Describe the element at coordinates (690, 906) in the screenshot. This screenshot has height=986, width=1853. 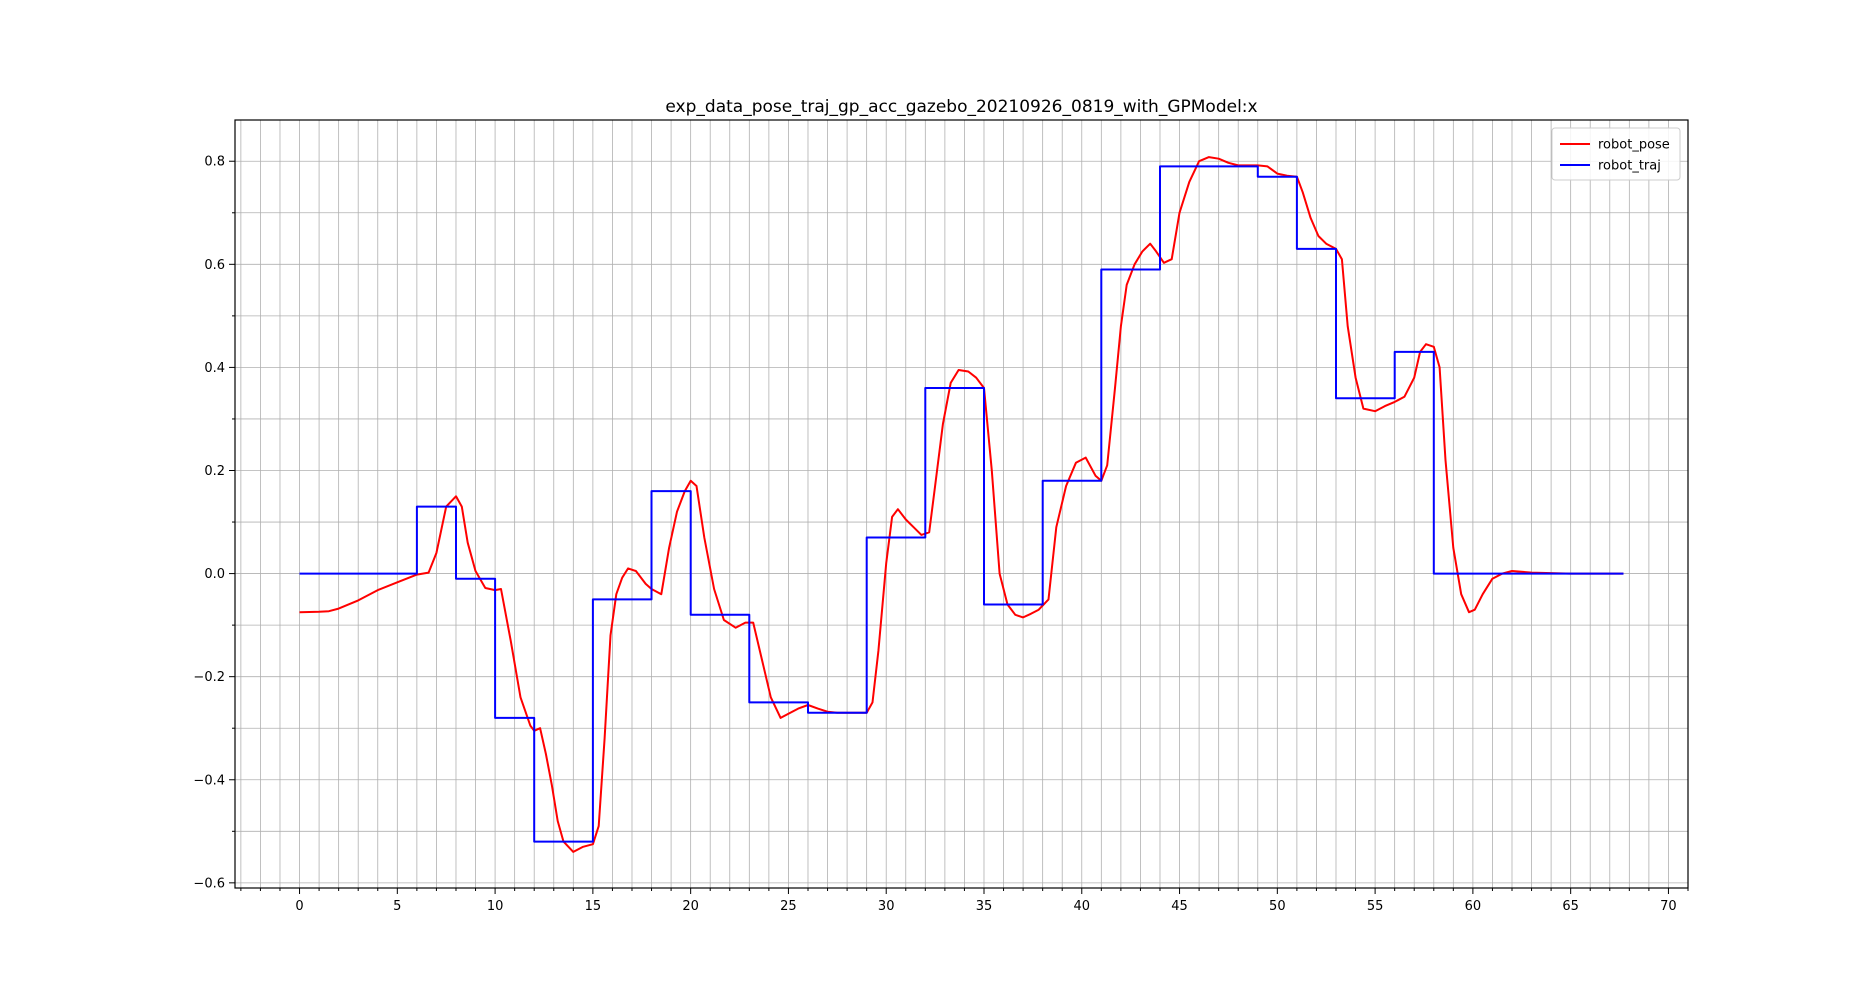
I see `x-tick-label: 20` at that location.